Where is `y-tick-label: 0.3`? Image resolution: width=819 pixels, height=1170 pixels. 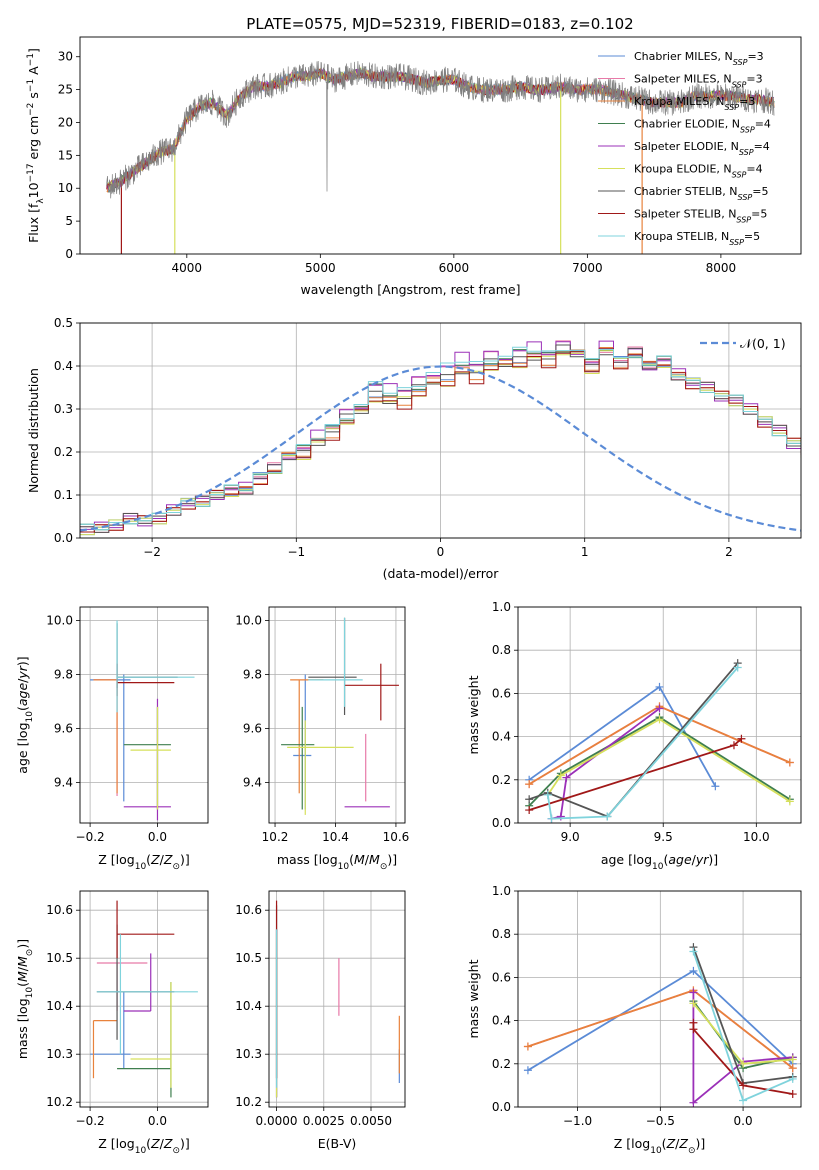
y-tick-label: 0.3 is located at coordinates (63, 409).